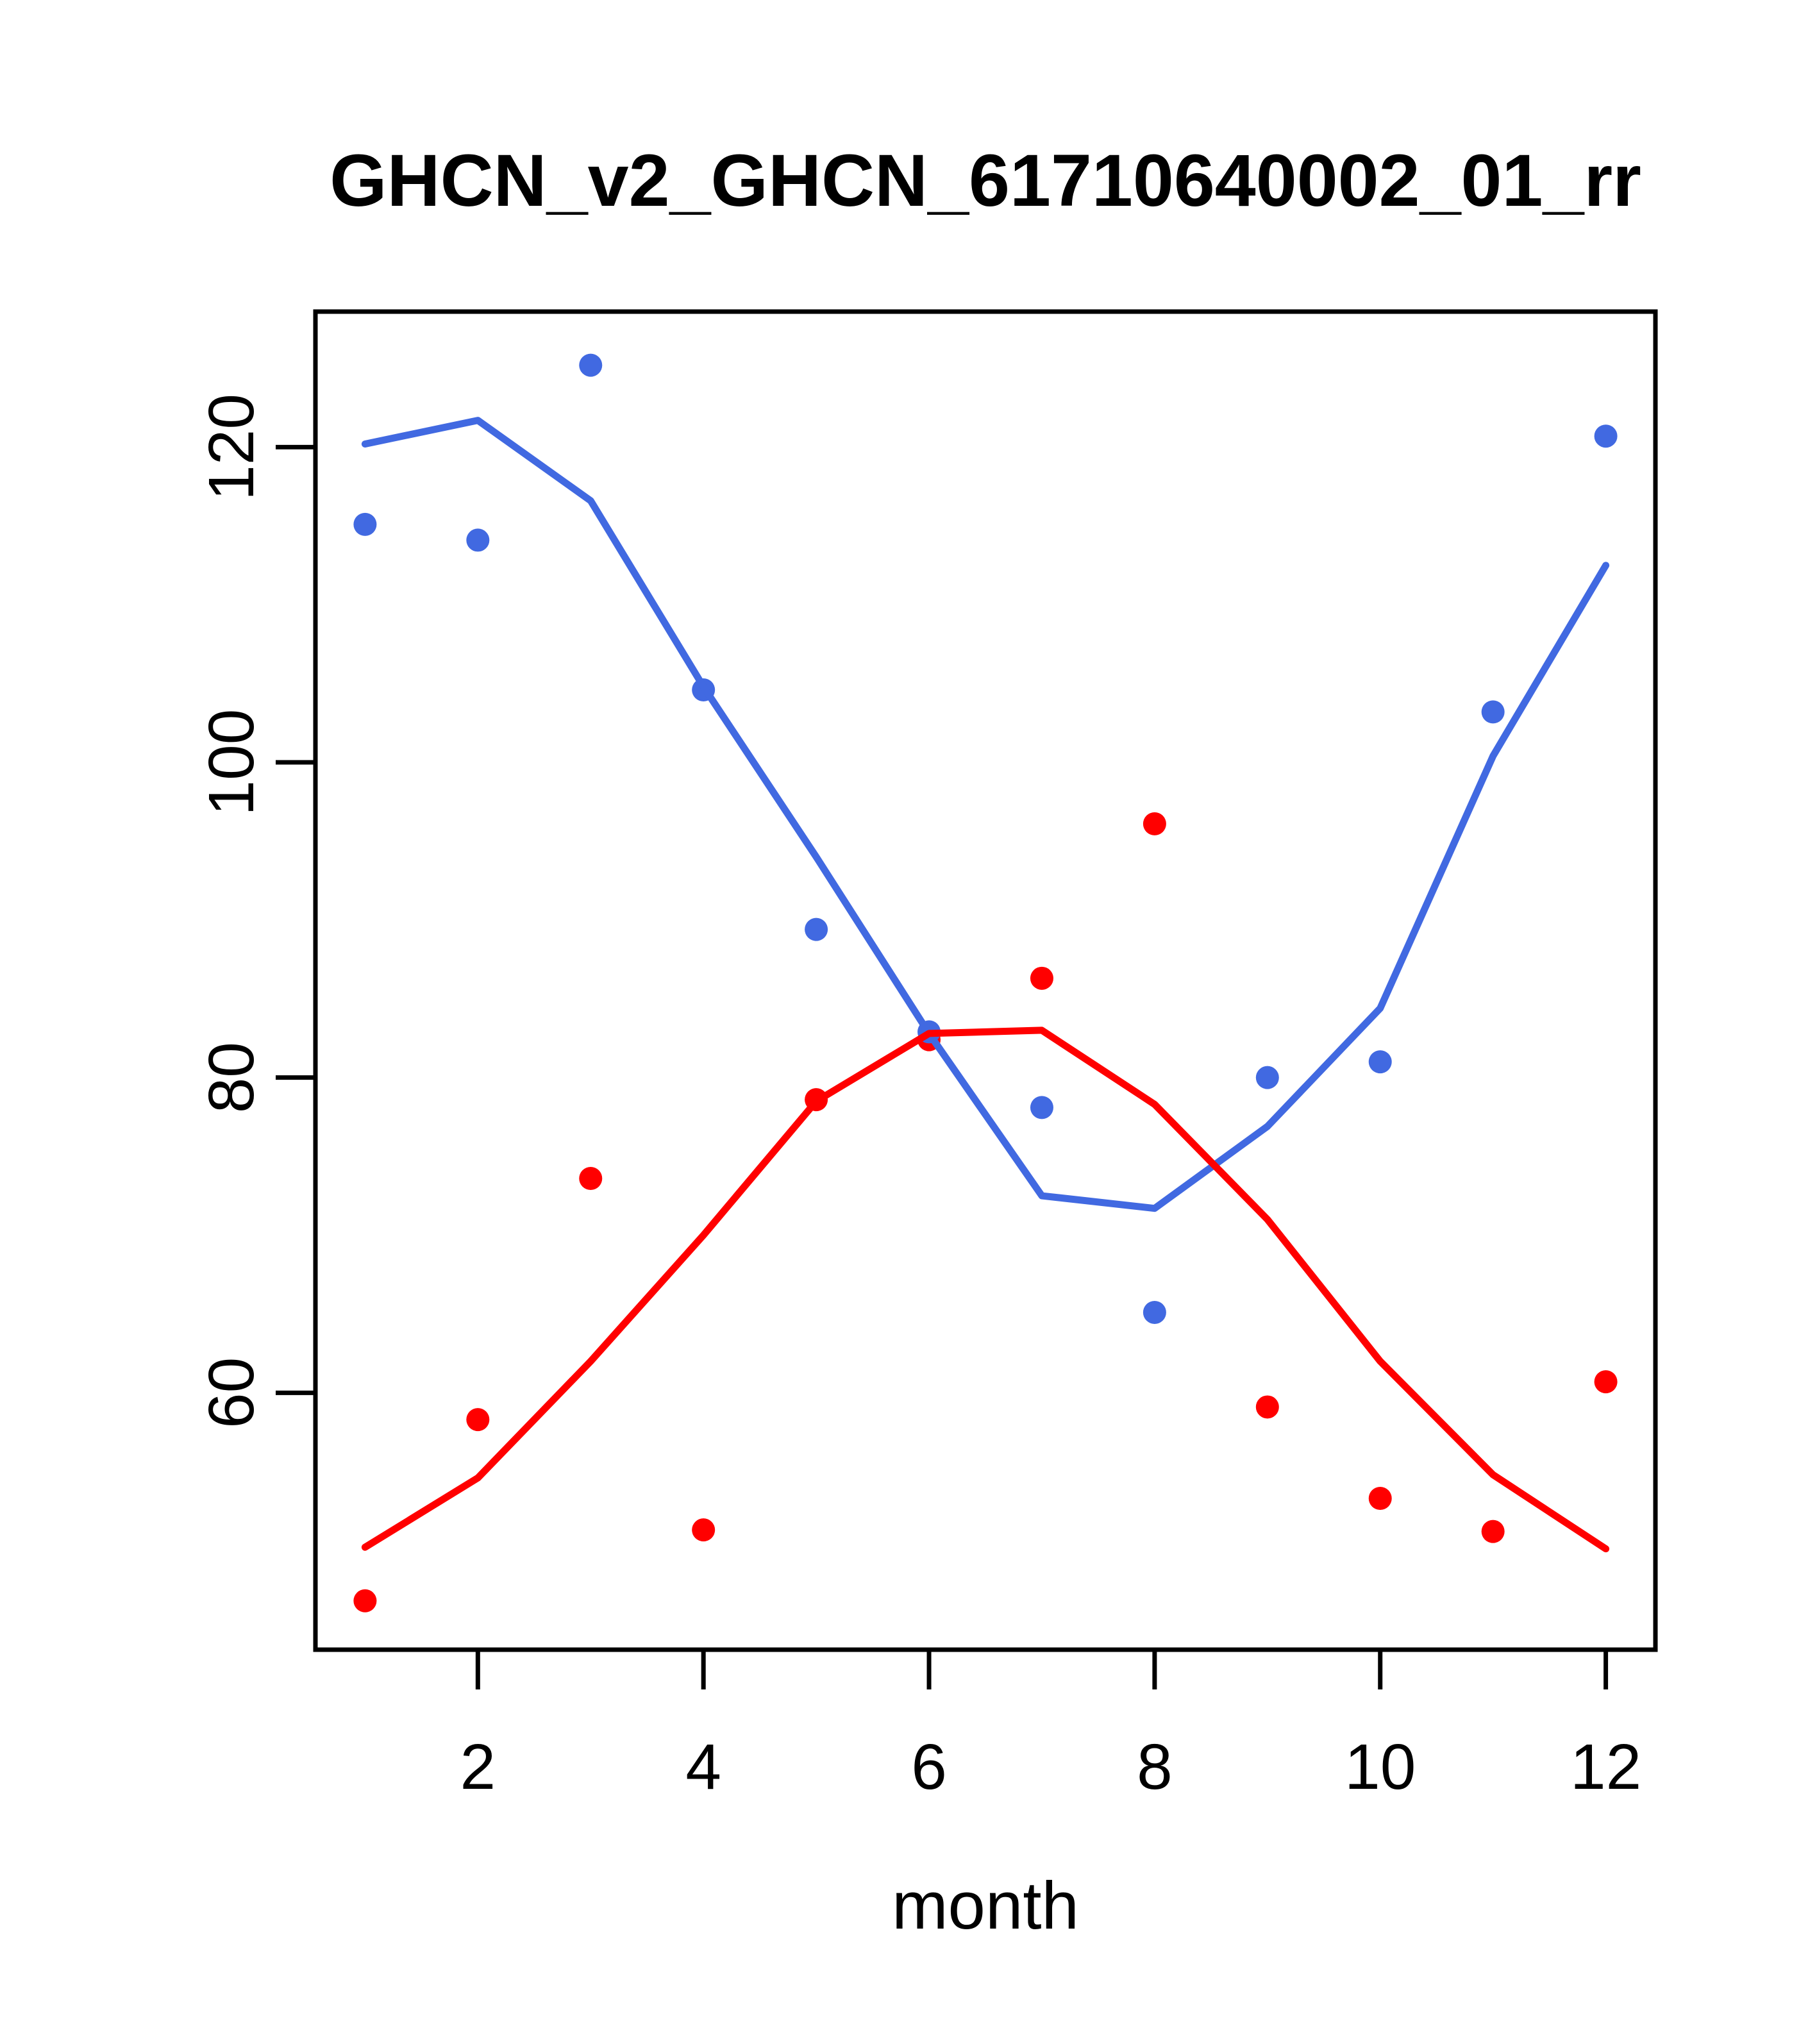  What do you see at coordinates (231, 1392) in the screenshot?
I see `y-tick-label: 60` at bounding box center [231, 1392].